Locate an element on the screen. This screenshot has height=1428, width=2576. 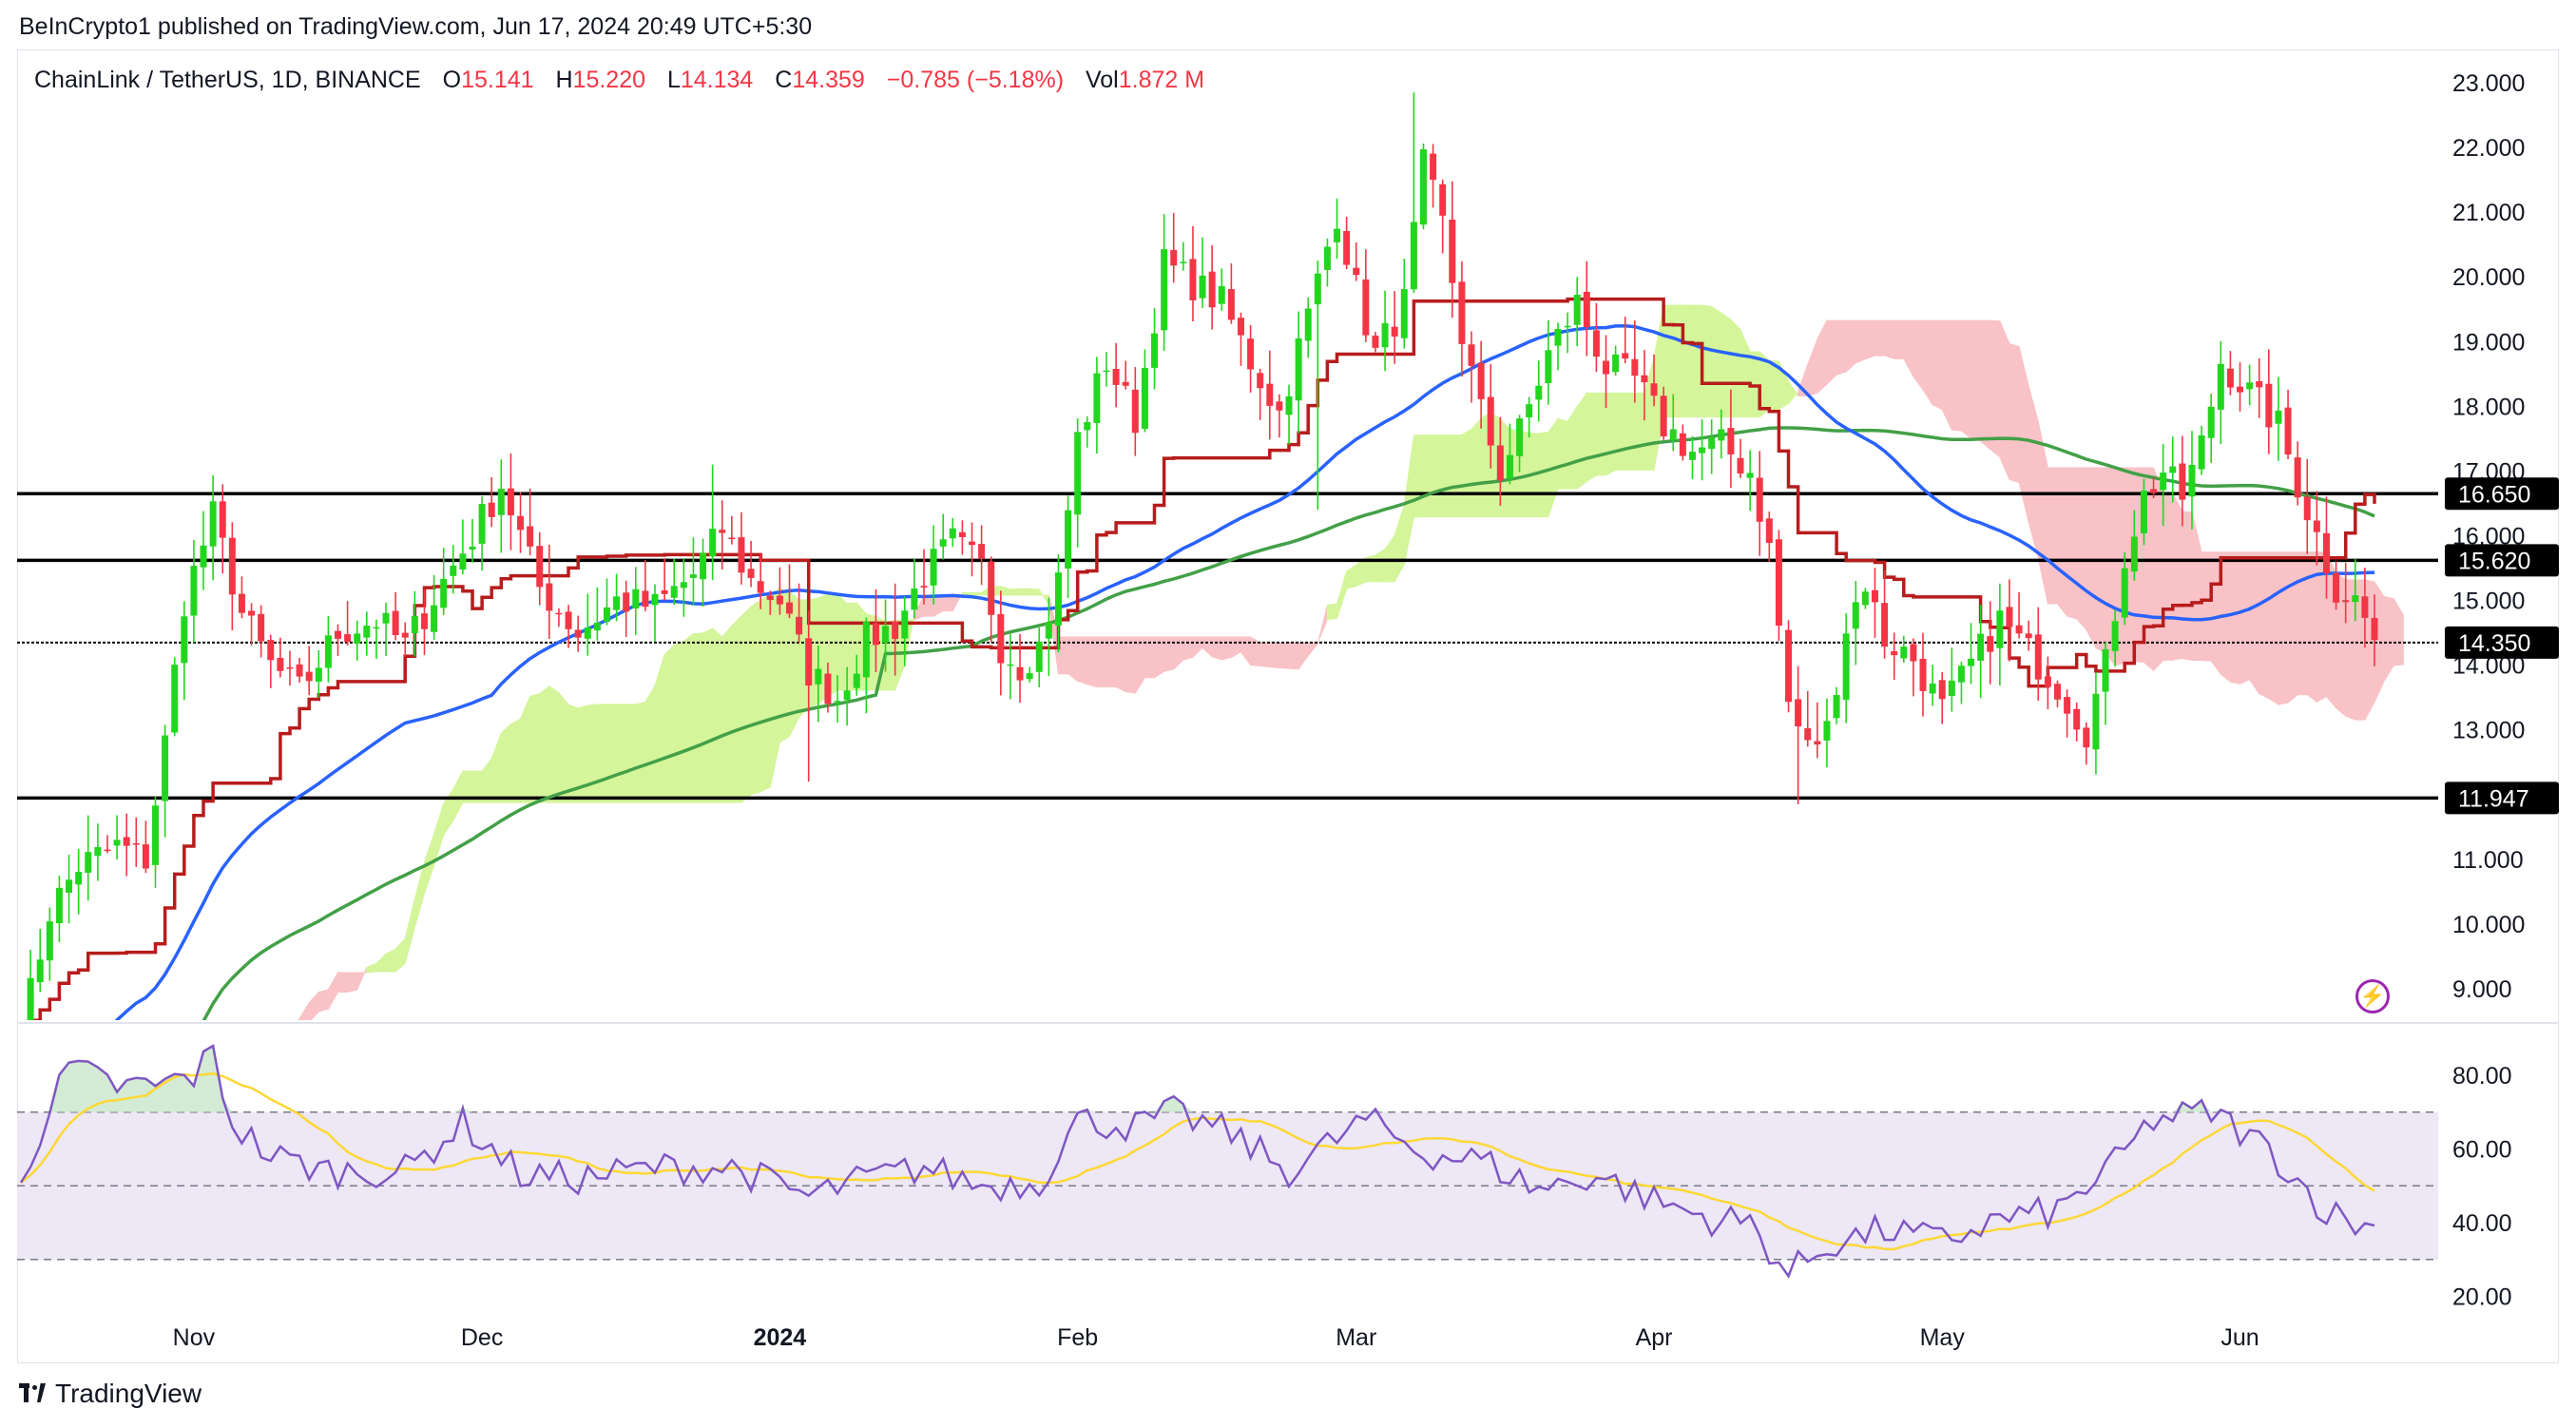
tradingview-brand: TradingView is located at coordinates (111, 1394).